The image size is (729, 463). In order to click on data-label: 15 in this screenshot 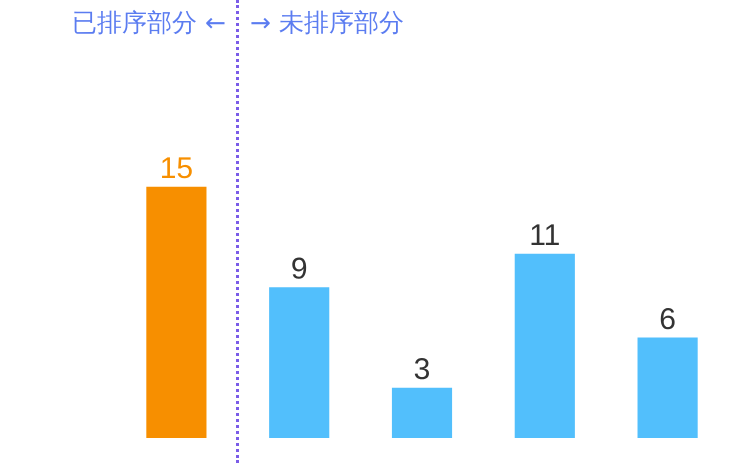, I will do `click(177, 169)`.